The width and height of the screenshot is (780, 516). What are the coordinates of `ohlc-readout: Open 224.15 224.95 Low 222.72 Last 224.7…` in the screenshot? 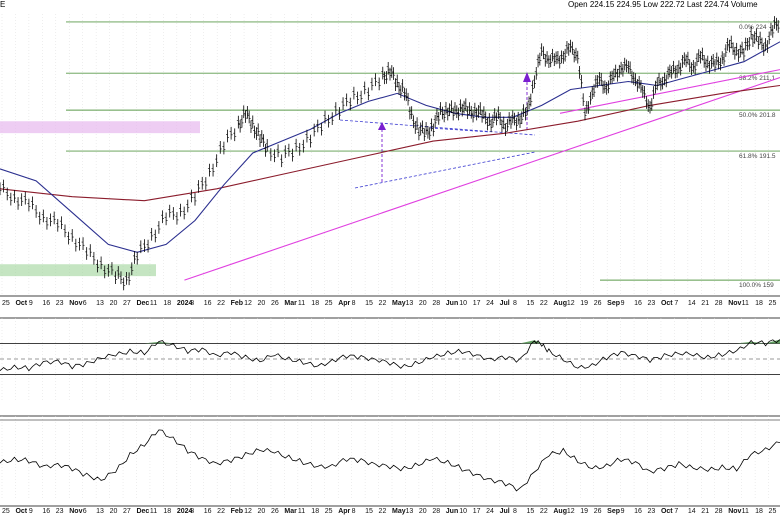 It's located at (663, 4).